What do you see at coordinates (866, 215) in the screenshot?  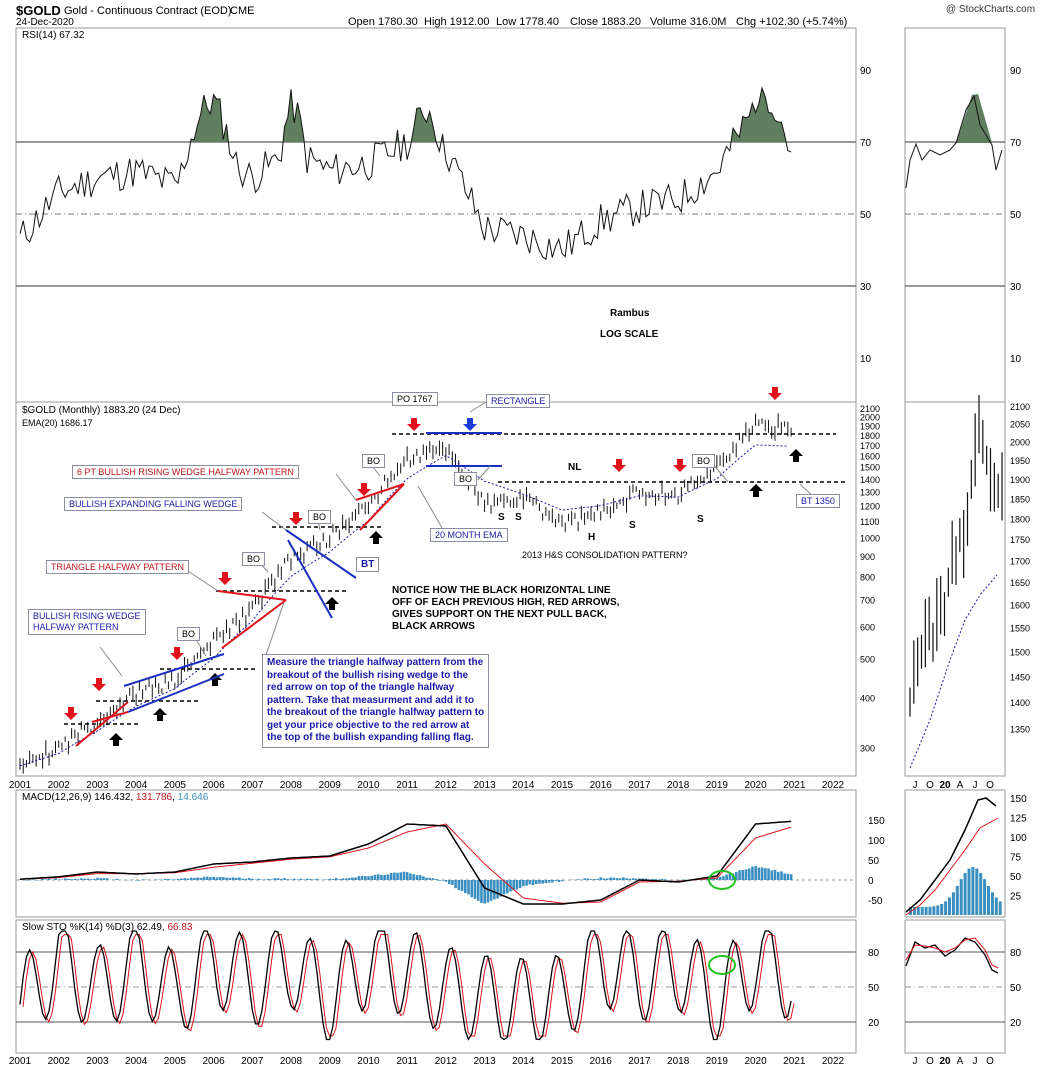 I see `rsi-tick-2: 50` at bounding box center [866, 215].